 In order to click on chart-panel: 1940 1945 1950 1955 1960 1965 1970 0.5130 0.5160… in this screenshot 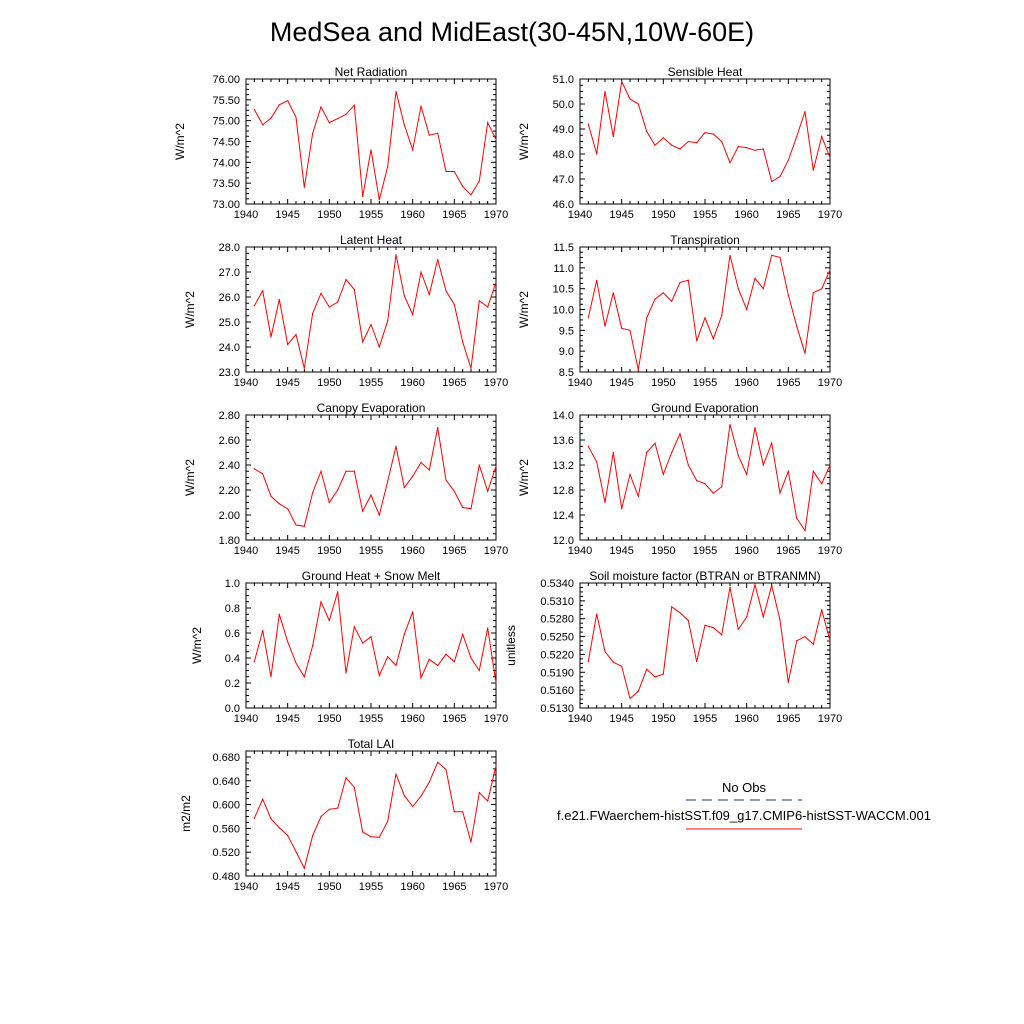, I will do `click(673, 647)`.